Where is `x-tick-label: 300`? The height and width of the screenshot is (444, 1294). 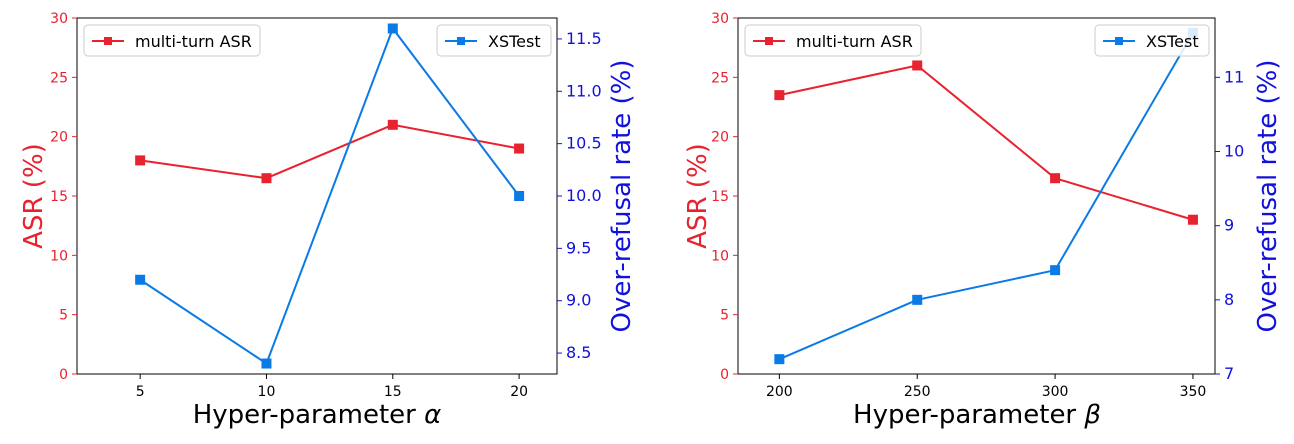
x-tick-label: 300 is located at coordinates (1055, 392).